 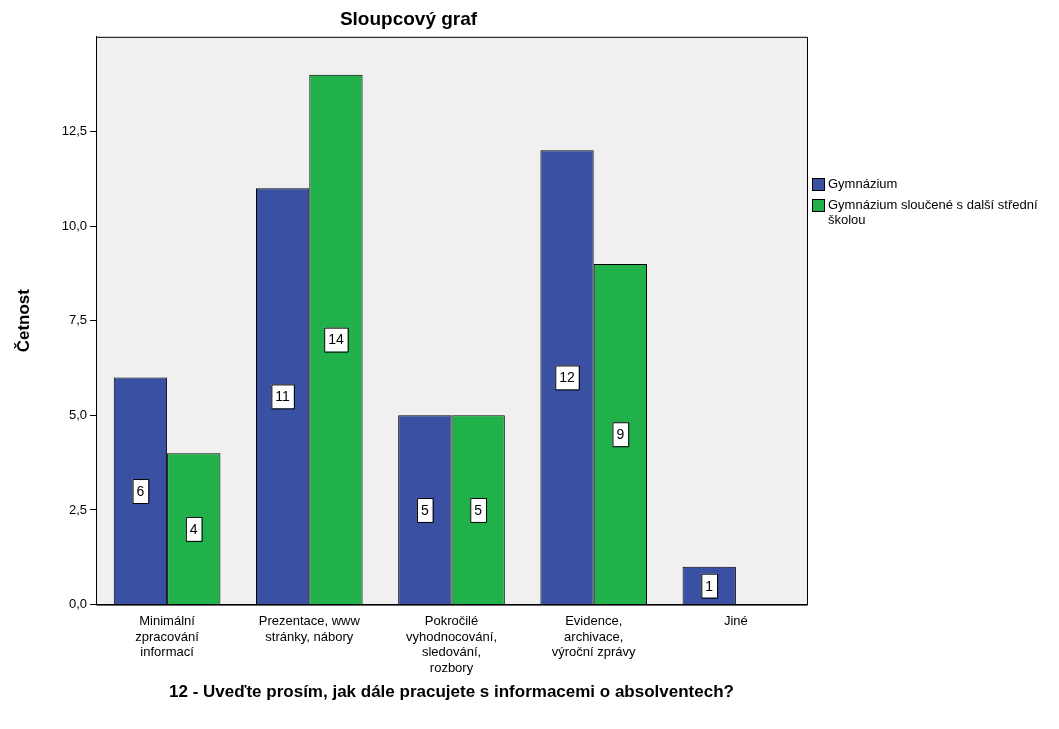 I want to click on x-tick-label: Prezentace, www stránky, nábory, so click(x=309, y=628).